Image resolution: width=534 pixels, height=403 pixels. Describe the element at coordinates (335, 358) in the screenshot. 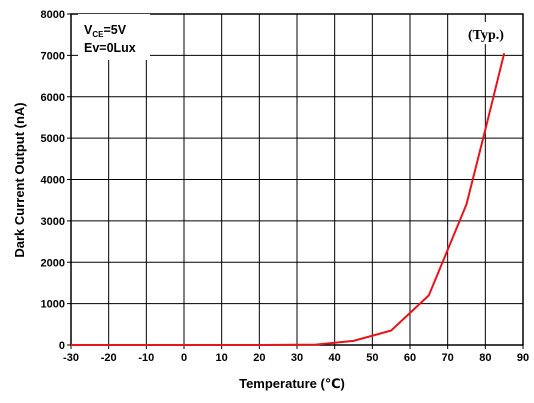

I see `x-tick-label: 40` at that location.